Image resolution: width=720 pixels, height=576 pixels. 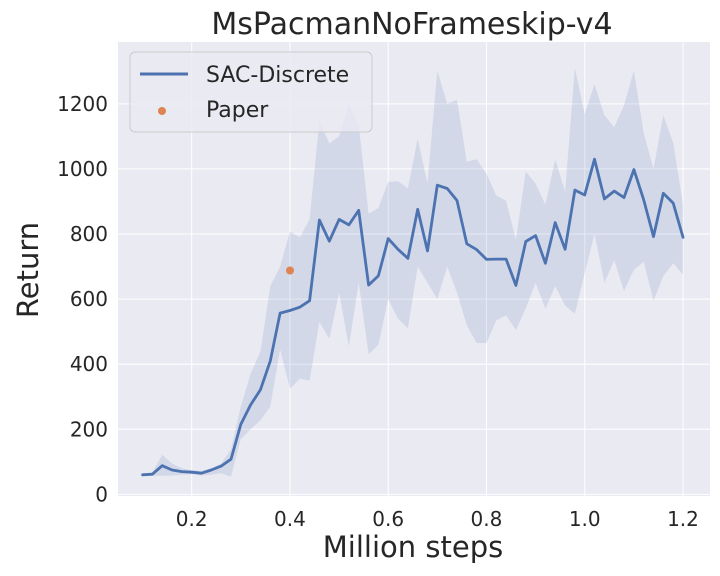 I want to click on y-tick-label: 800, so click(x=89, y=234).